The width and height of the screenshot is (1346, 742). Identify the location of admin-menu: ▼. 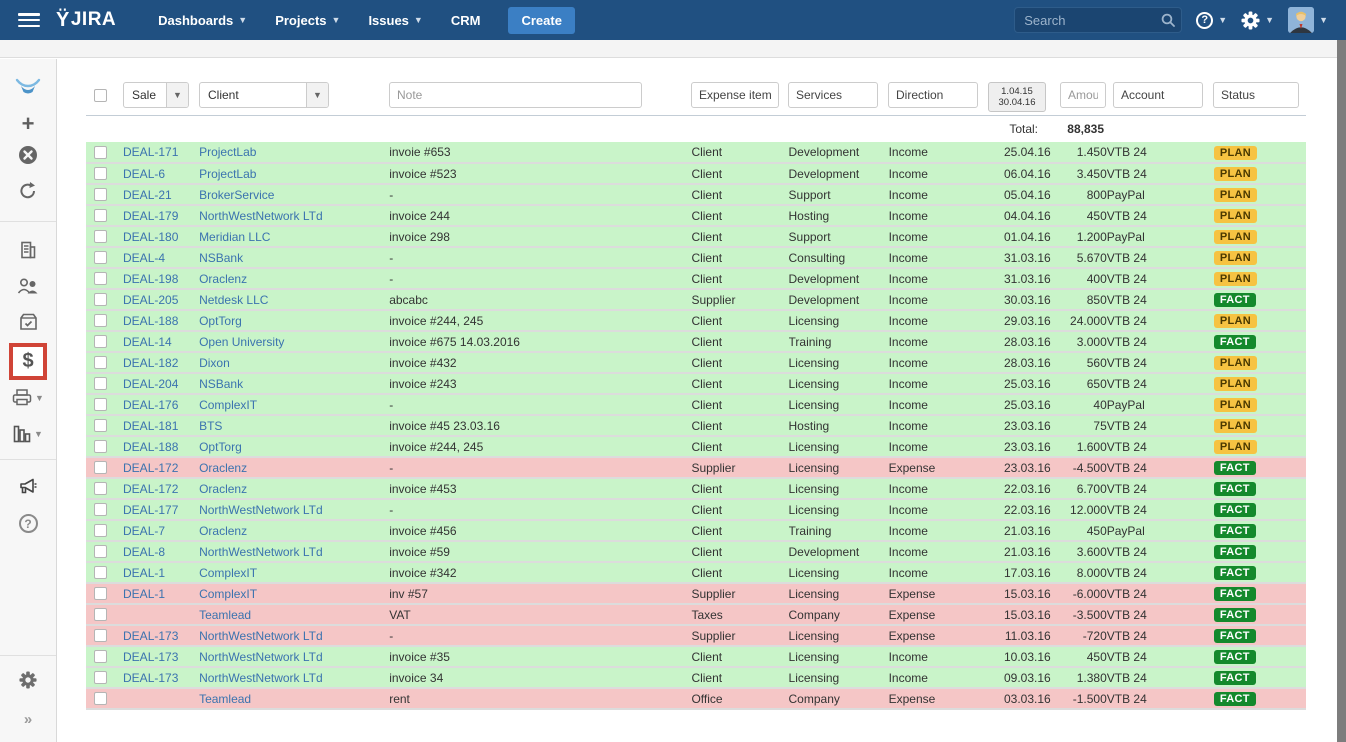
(1257, 20).